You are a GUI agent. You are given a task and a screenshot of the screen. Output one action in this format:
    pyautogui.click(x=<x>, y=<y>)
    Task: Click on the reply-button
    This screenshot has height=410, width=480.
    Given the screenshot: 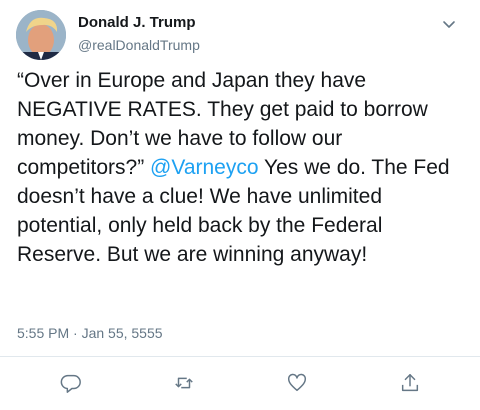 What is the action you would take?
    pyautogui.click(x=71, y=383)
    